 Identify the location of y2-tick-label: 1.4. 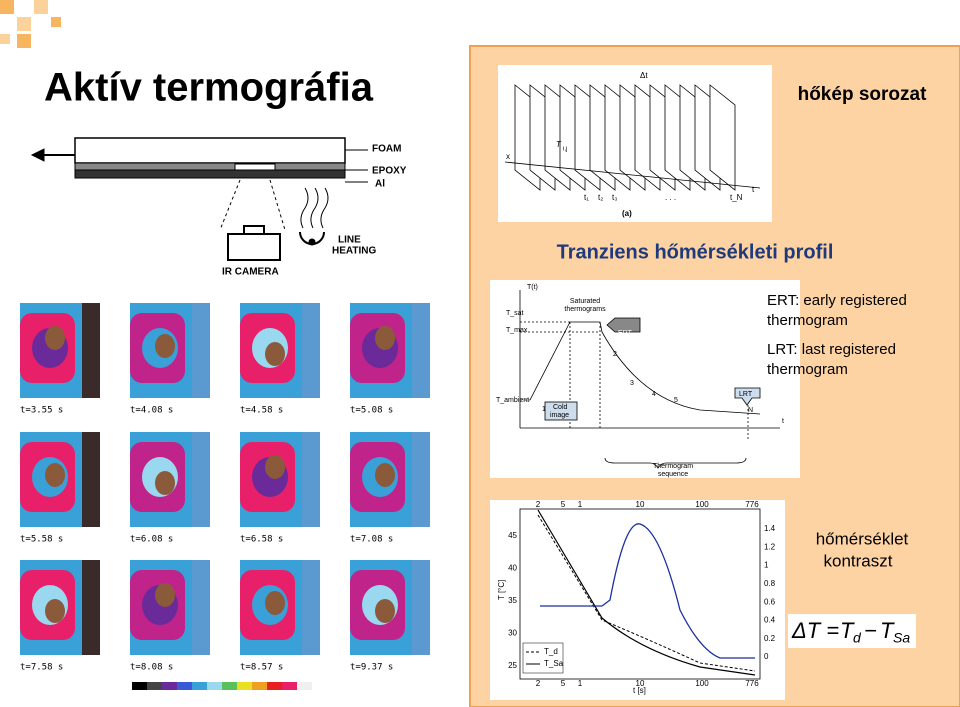
(770, 528).